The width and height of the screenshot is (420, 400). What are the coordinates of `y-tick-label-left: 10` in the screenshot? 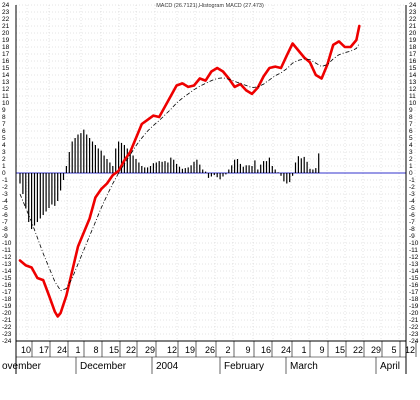 It's located at (6, 103).